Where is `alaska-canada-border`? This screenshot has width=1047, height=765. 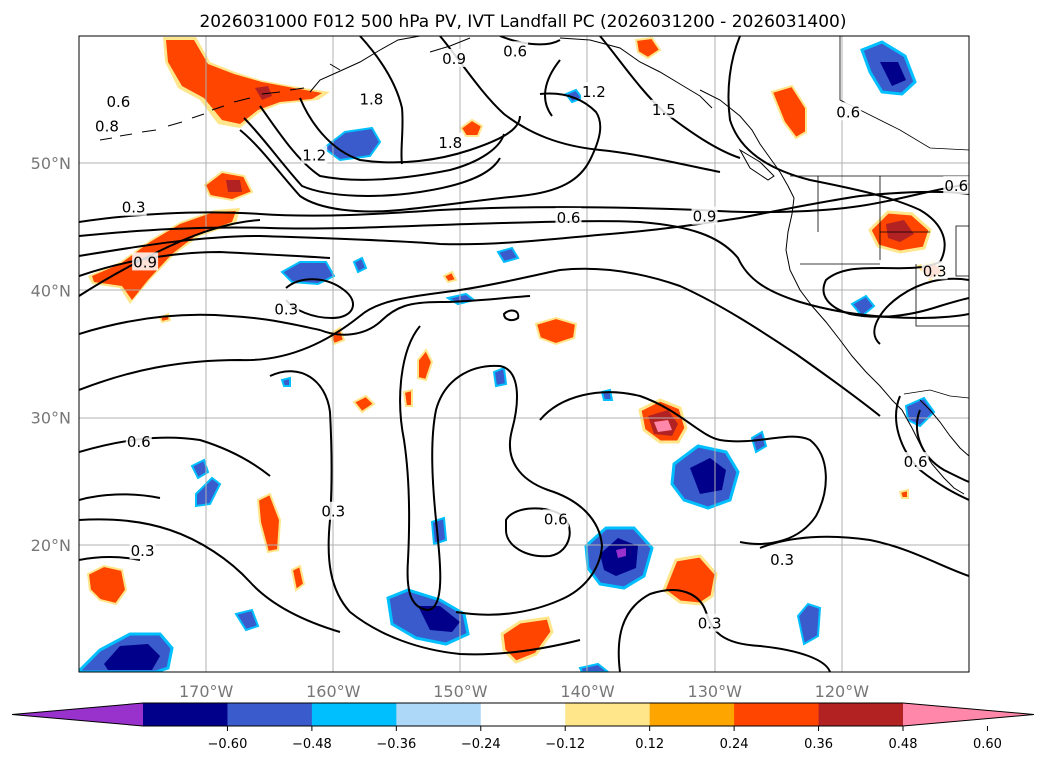 alaska-canada-border is located at coordinates (904, 93).